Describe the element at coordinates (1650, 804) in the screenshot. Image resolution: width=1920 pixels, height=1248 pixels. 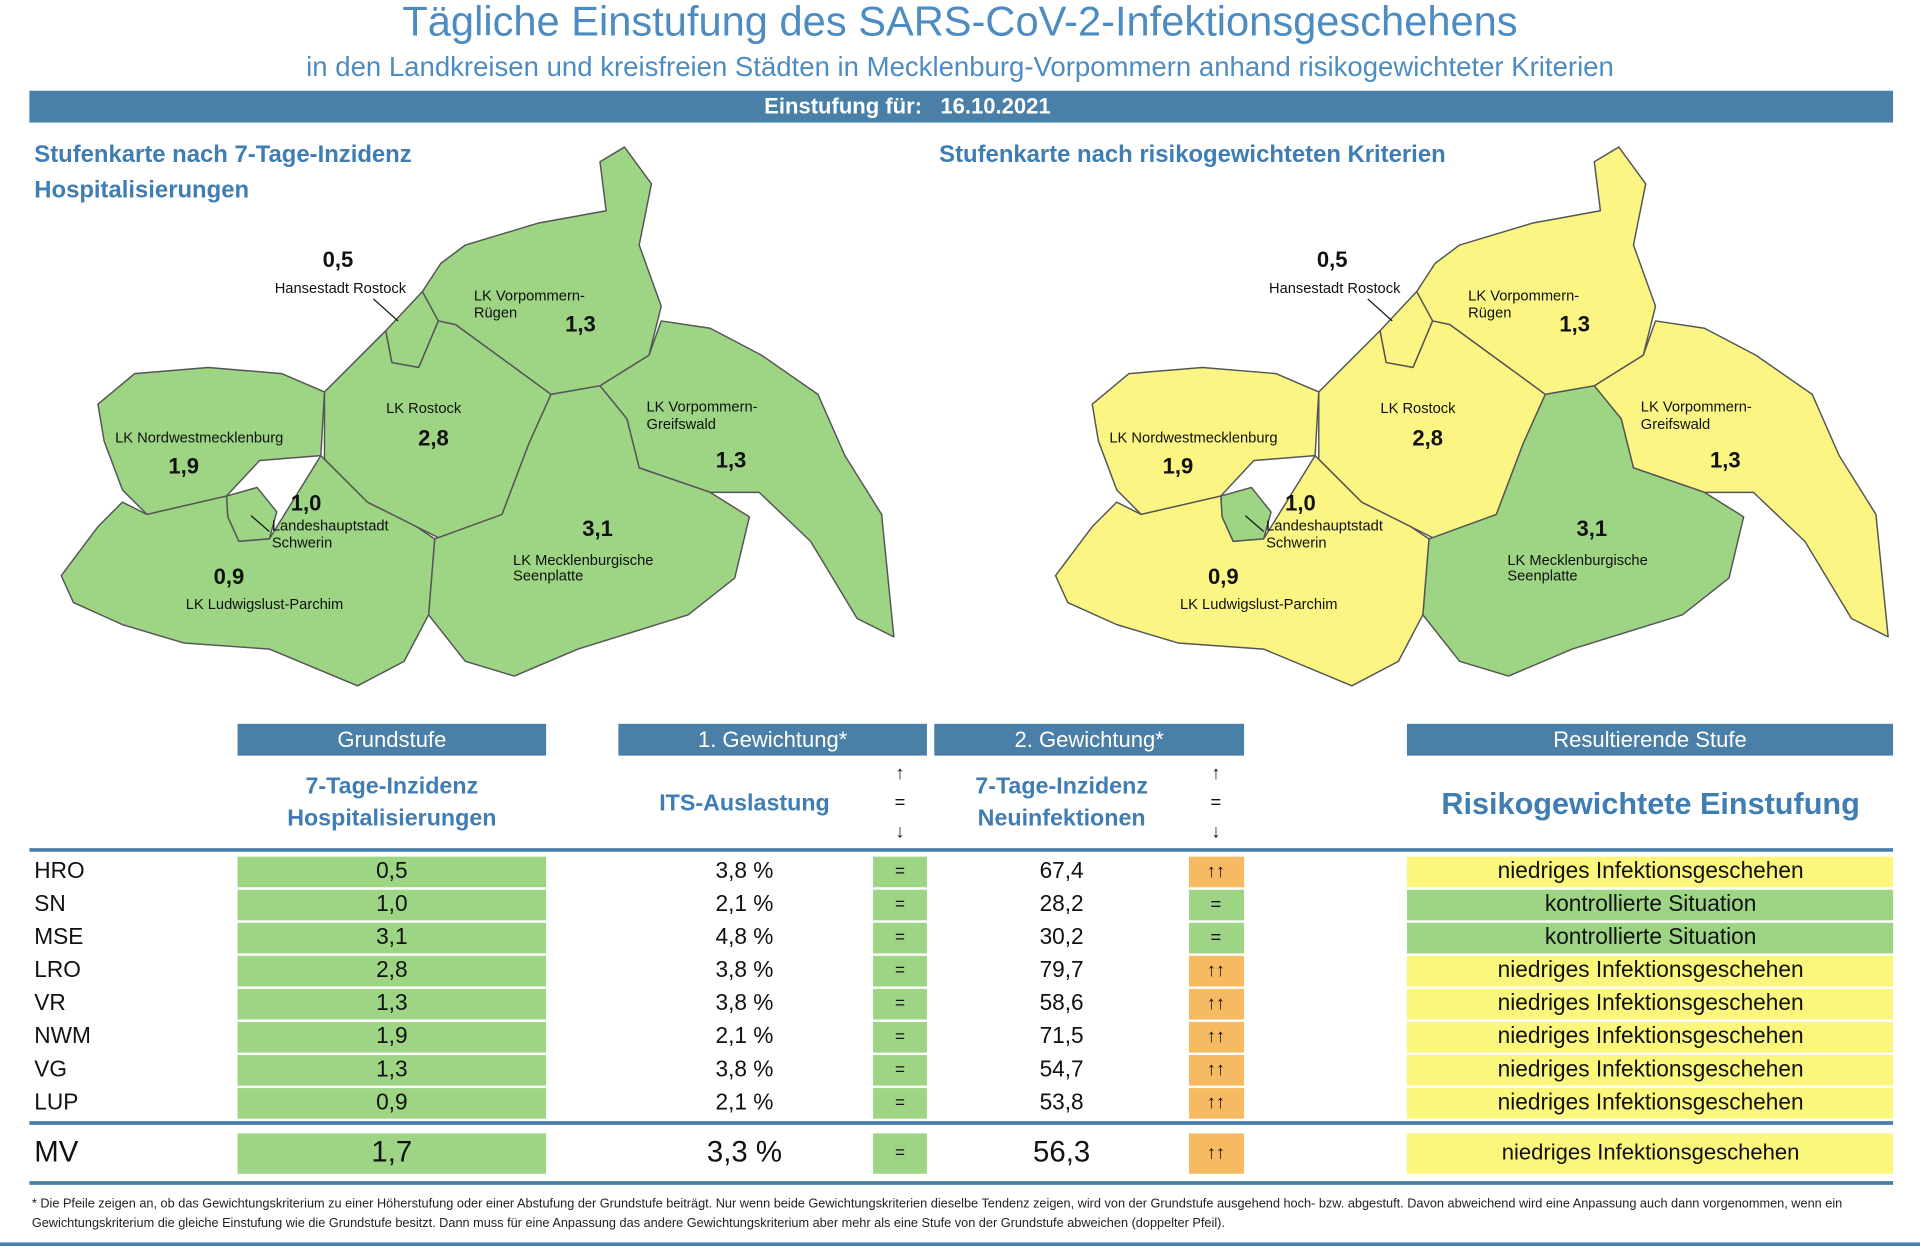
I see `column-subheader: Risikogewichtete Einstufung` at that location.